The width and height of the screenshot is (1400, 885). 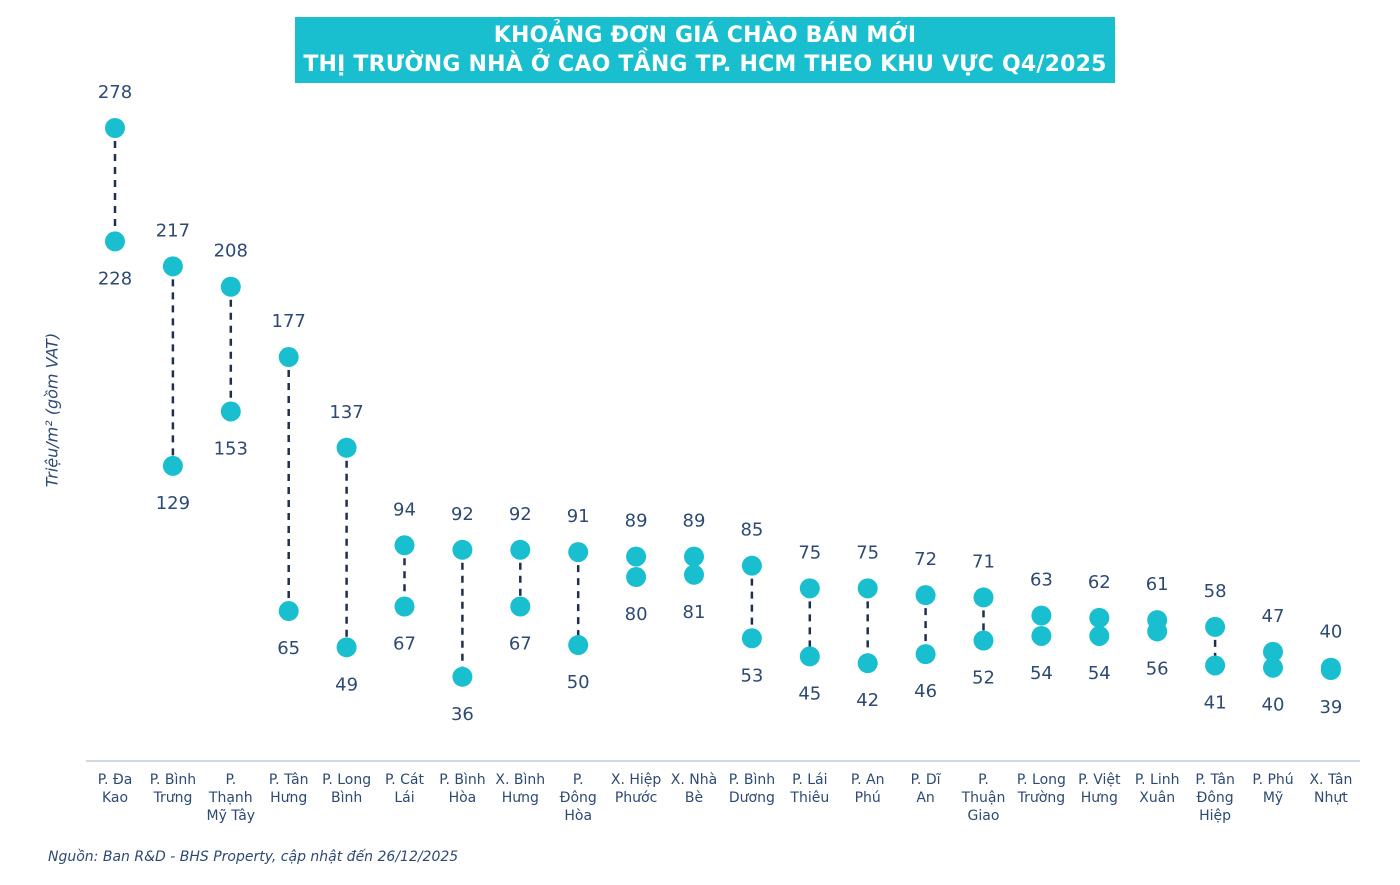 I want to click on category-label-line: X. Hiệp, so click(x=636, y=780).